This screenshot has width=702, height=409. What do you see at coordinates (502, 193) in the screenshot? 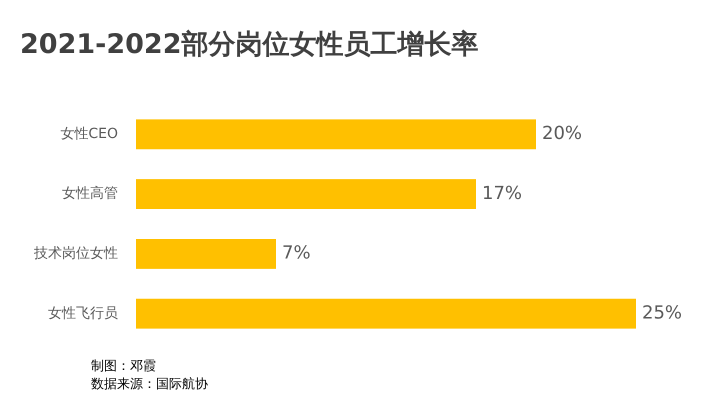
I see `data-label: 17%` at bounding box center [502, 193].